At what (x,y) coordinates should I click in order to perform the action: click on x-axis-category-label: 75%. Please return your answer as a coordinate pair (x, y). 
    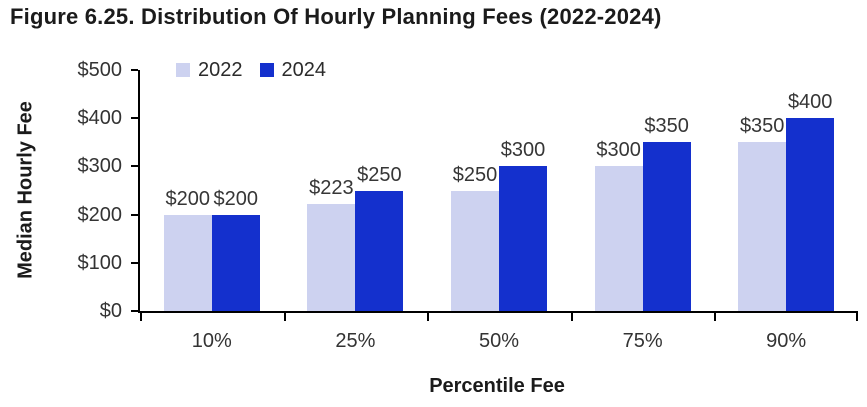
    Looking at the image, I should click on (642, 341).